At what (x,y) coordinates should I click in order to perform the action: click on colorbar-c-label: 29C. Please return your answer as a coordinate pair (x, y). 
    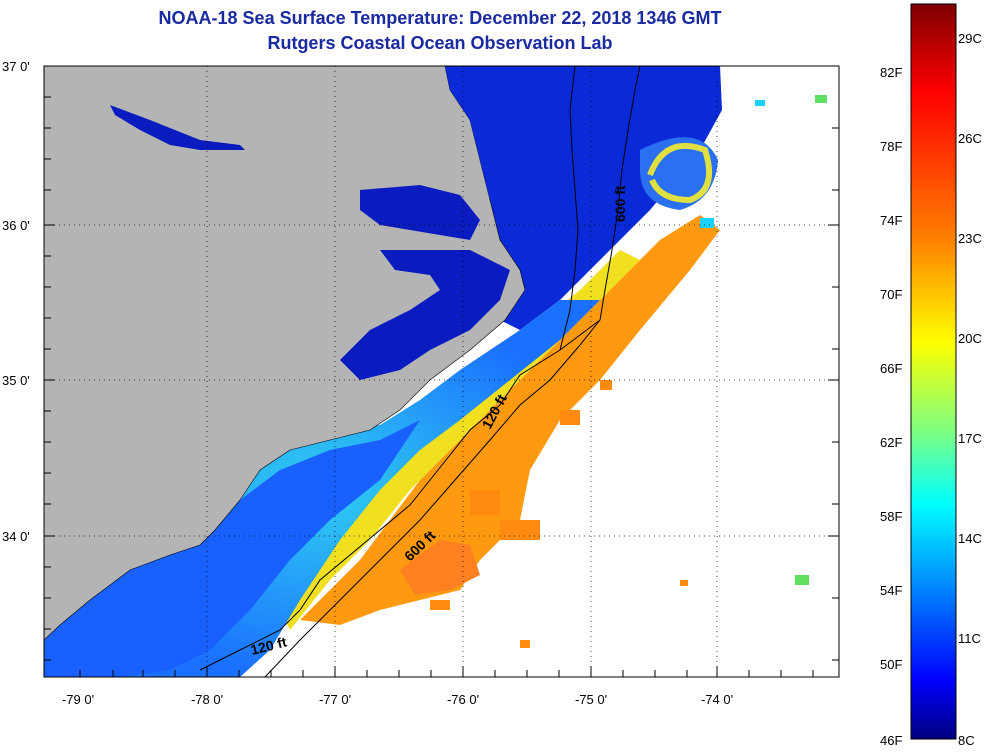
    Looking at the image, I should click on (970, 38).